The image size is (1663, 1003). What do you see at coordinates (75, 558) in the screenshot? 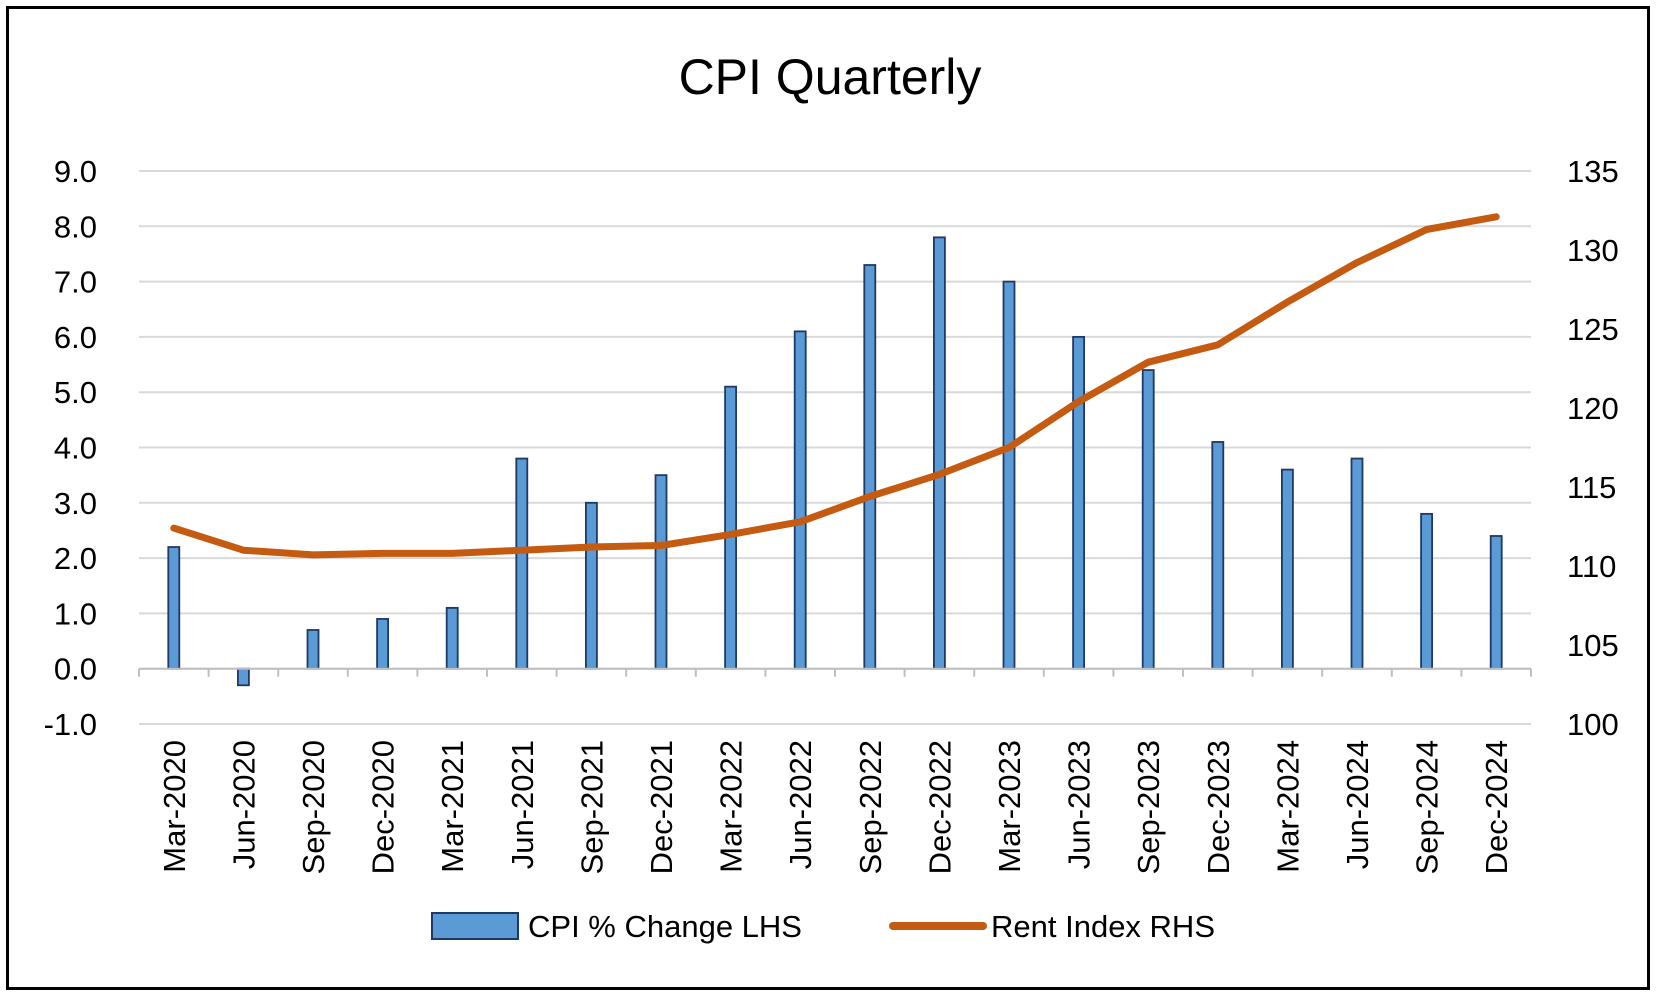
I see `y-left-tick-label: 2.0` at bounding box center [75, 558].